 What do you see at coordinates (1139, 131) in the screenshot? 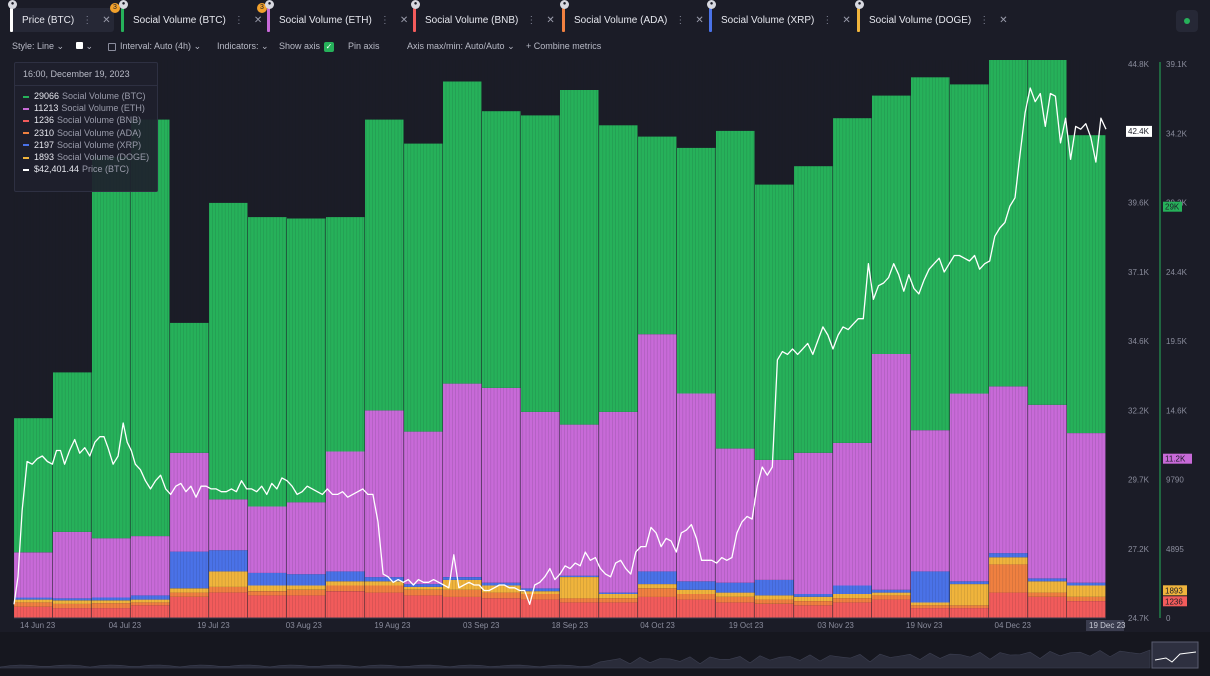
I see `price-current-label: 42.4K` at bounding box center [1139, 131].